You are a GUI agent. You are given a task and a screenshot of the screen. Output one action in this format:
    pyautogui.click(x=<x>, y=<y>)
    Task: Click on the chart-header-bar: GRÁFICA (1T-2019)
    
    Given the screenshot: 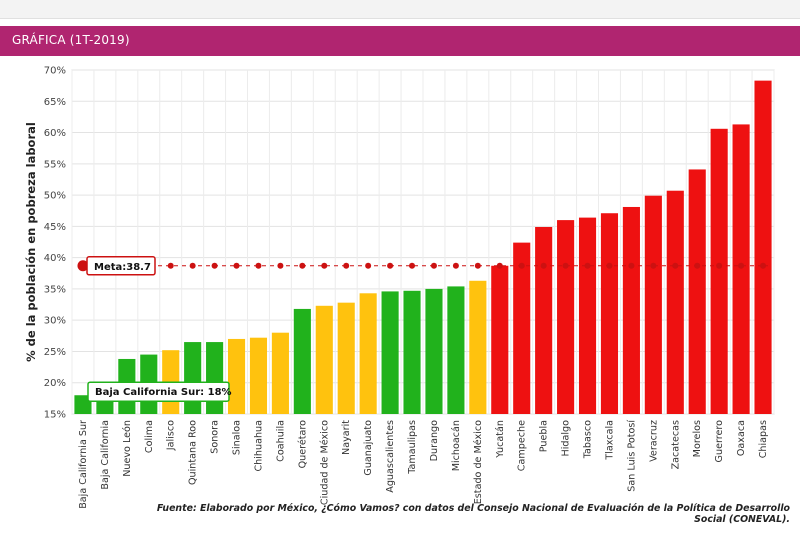 What is the action you would take?
    pyautogui.click(x=400, y=41)
    